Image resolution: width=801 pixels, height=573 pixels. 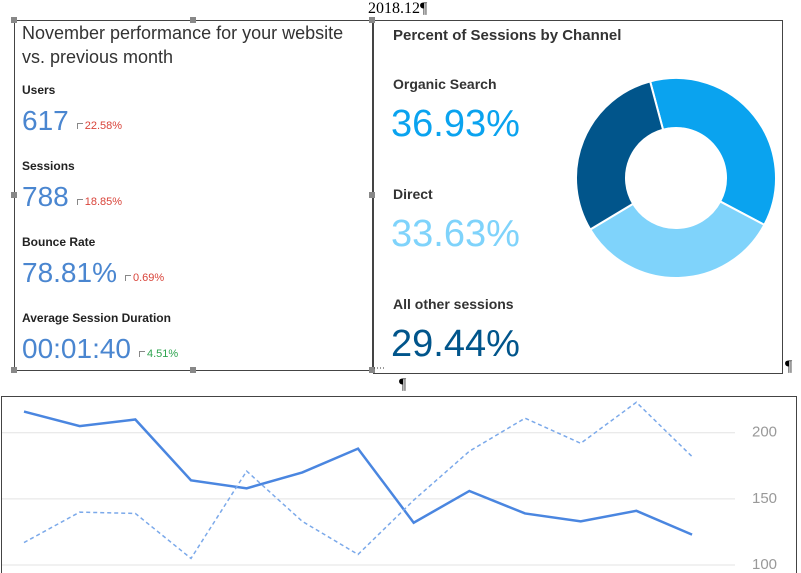 What do you see at coordinates (103, 202) in the screenshot?
I see `change-text: 18.85%` at bounding box center [103, 202].